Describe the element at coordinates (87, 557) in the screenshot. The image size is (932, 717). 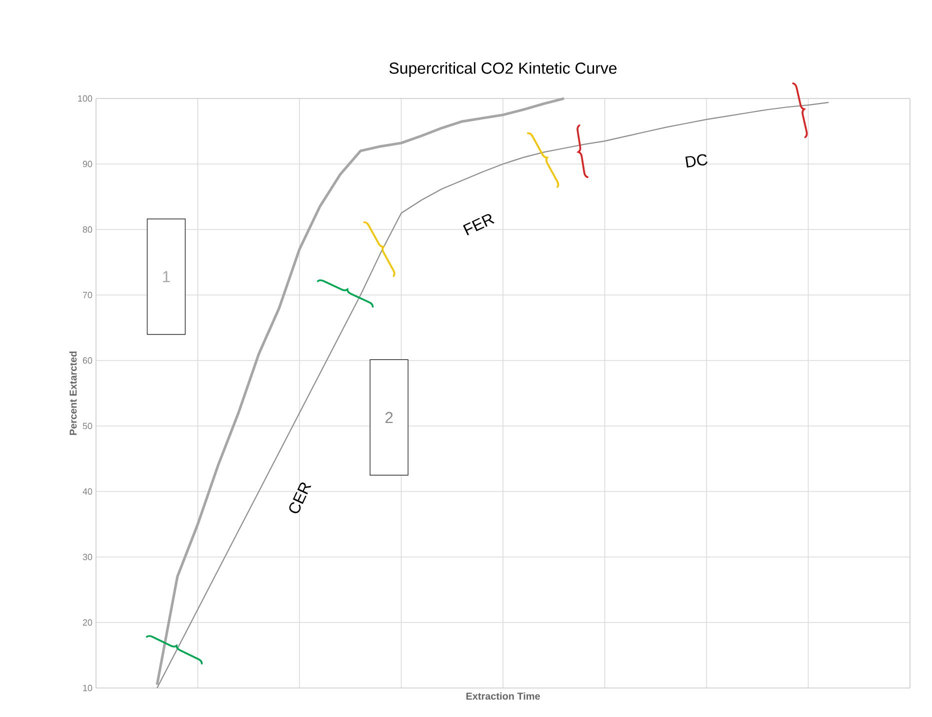
I see `y-tick-label: 30` at that location.